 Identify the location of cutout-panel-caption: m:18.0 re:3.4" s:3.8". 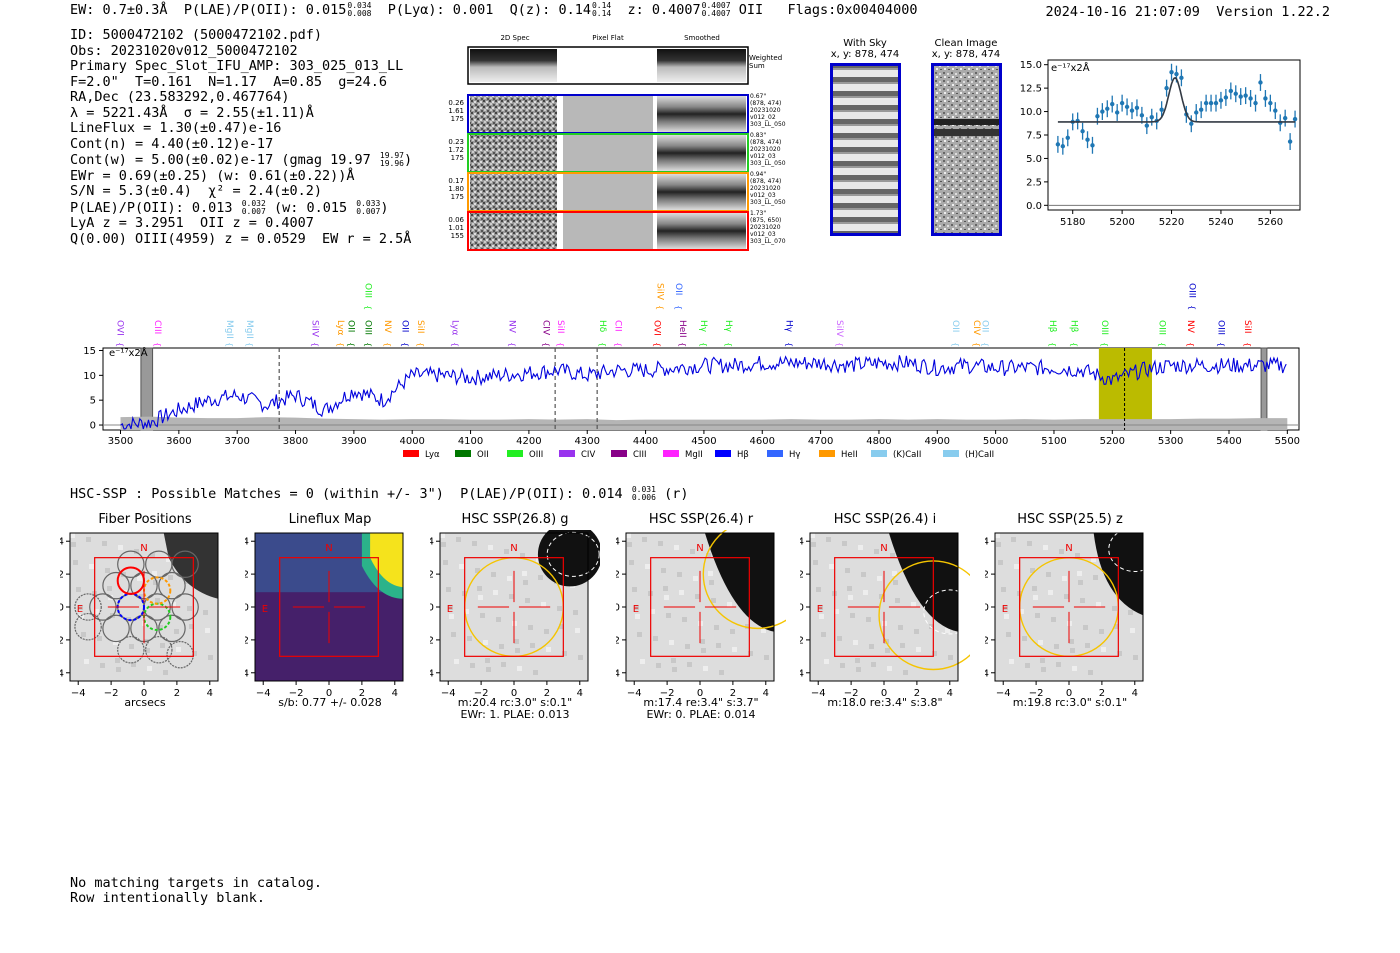
(885, 702).